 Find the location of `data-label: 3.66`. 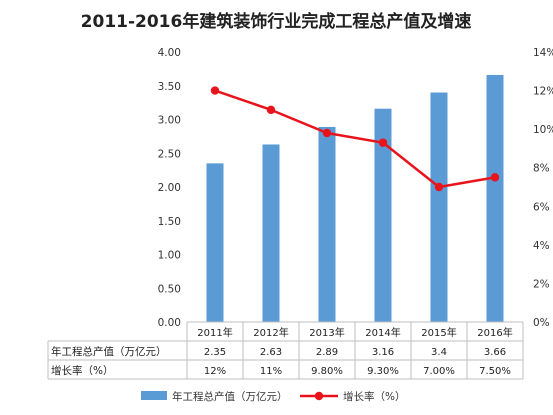

data-label: 3.66 is located at coordinates (495, 352).